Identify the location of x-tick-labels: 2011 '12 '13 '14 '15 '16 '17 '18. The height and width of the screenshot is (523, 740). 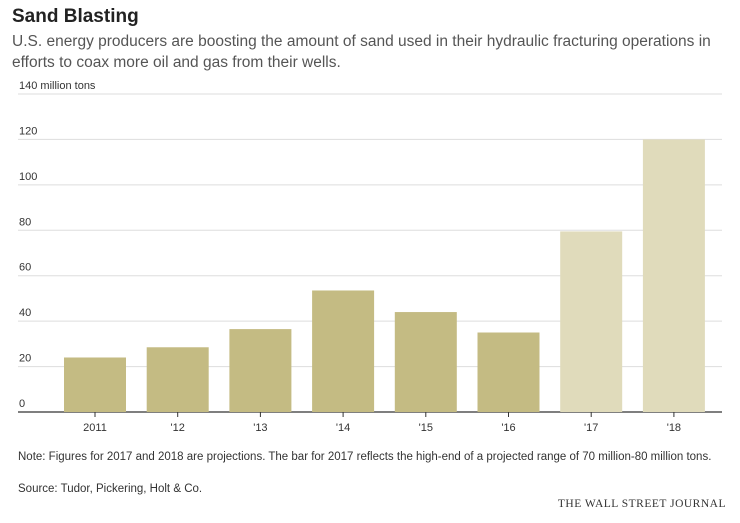
(382, 423).